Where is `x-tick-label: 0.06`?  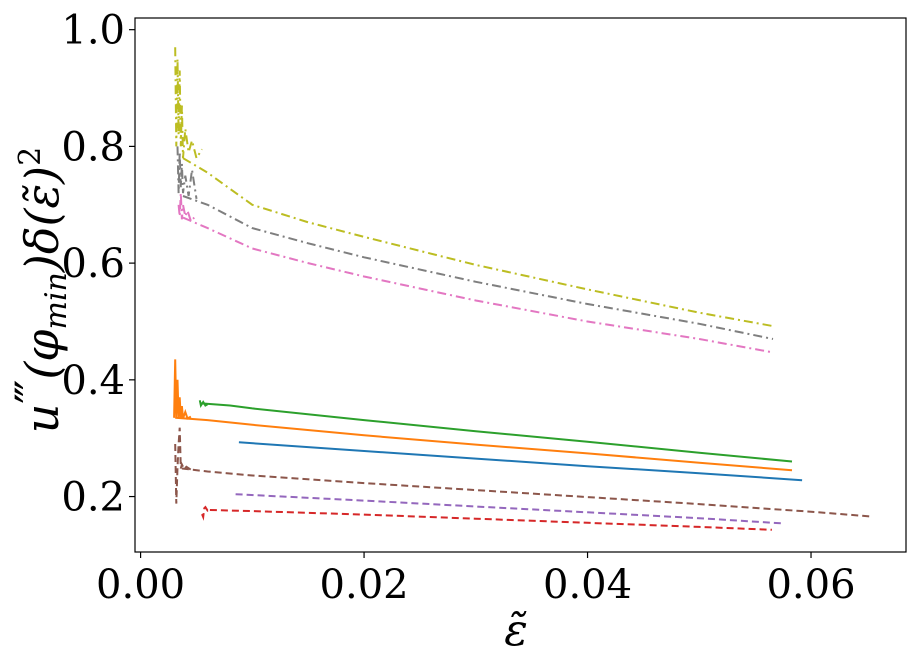
x-tick-label: 0.06 is located at coordinates (810, 585).